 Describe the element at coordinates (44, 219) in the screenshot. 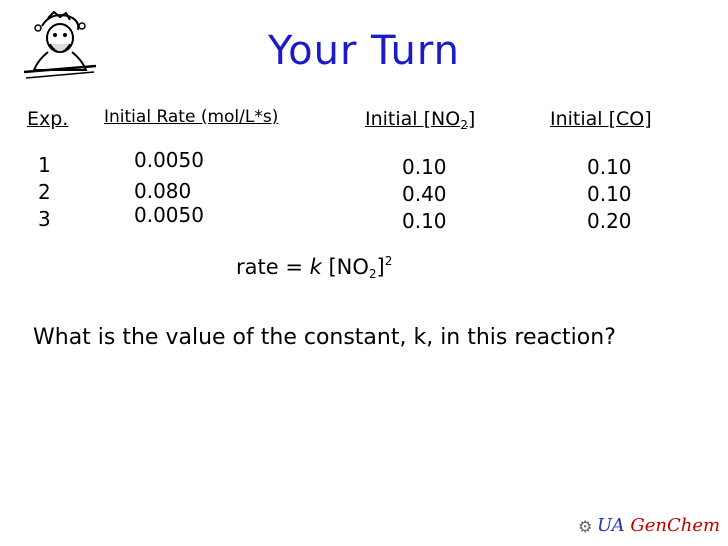

I see `row-3-exp: 3` at that location.